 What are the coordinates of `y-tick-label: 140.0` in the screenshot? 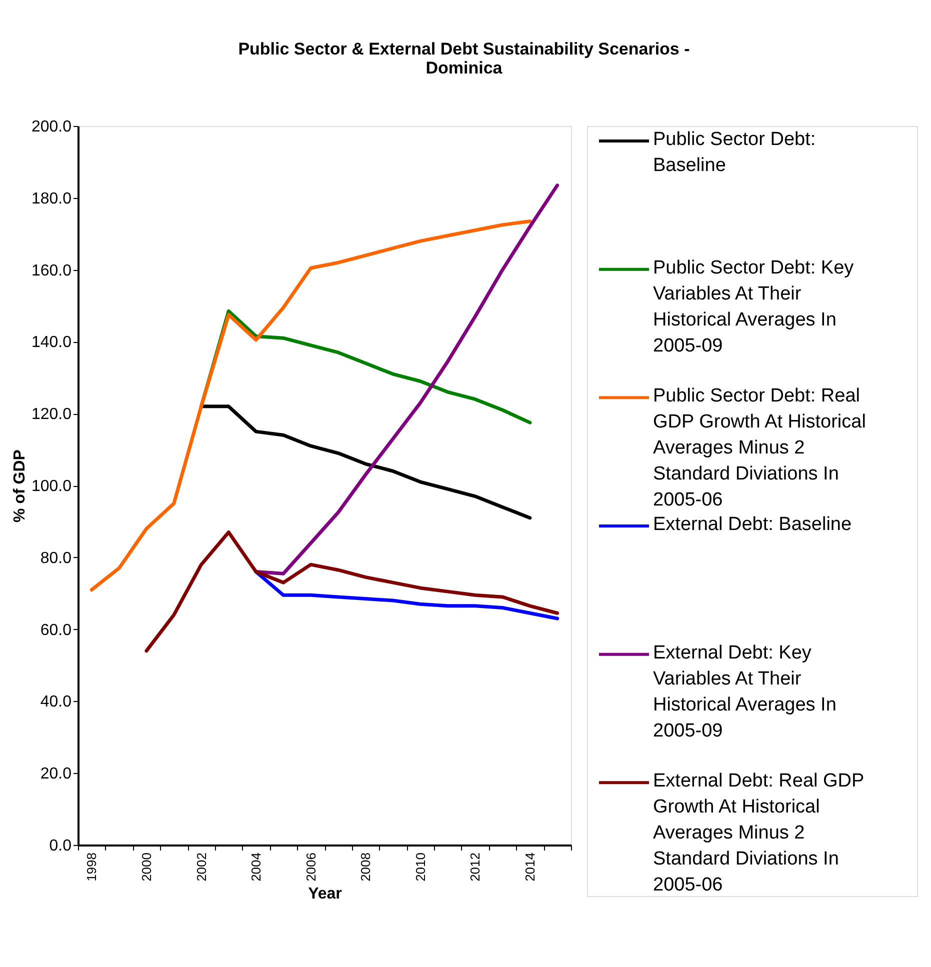 It's located at (51, 343).